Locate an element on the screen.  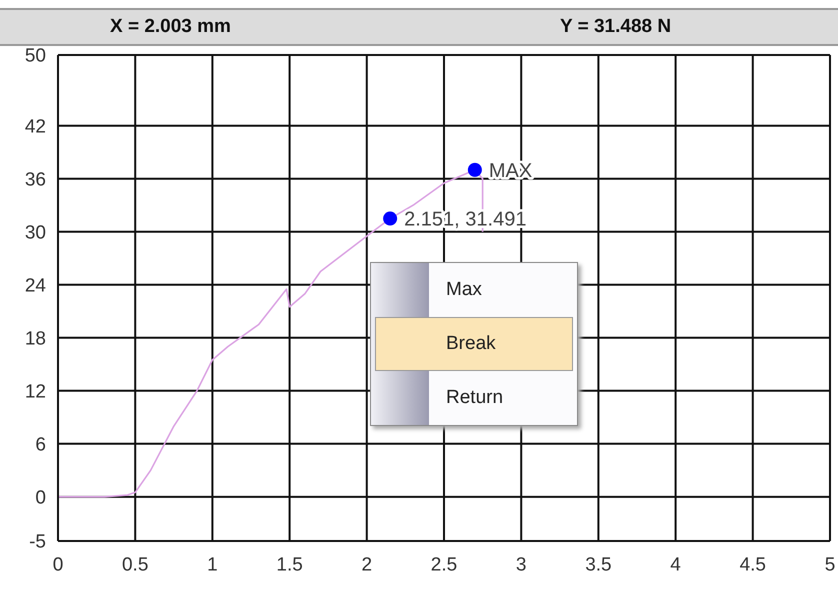
y-tick-label: 0 is located at coordinates (40, 498).